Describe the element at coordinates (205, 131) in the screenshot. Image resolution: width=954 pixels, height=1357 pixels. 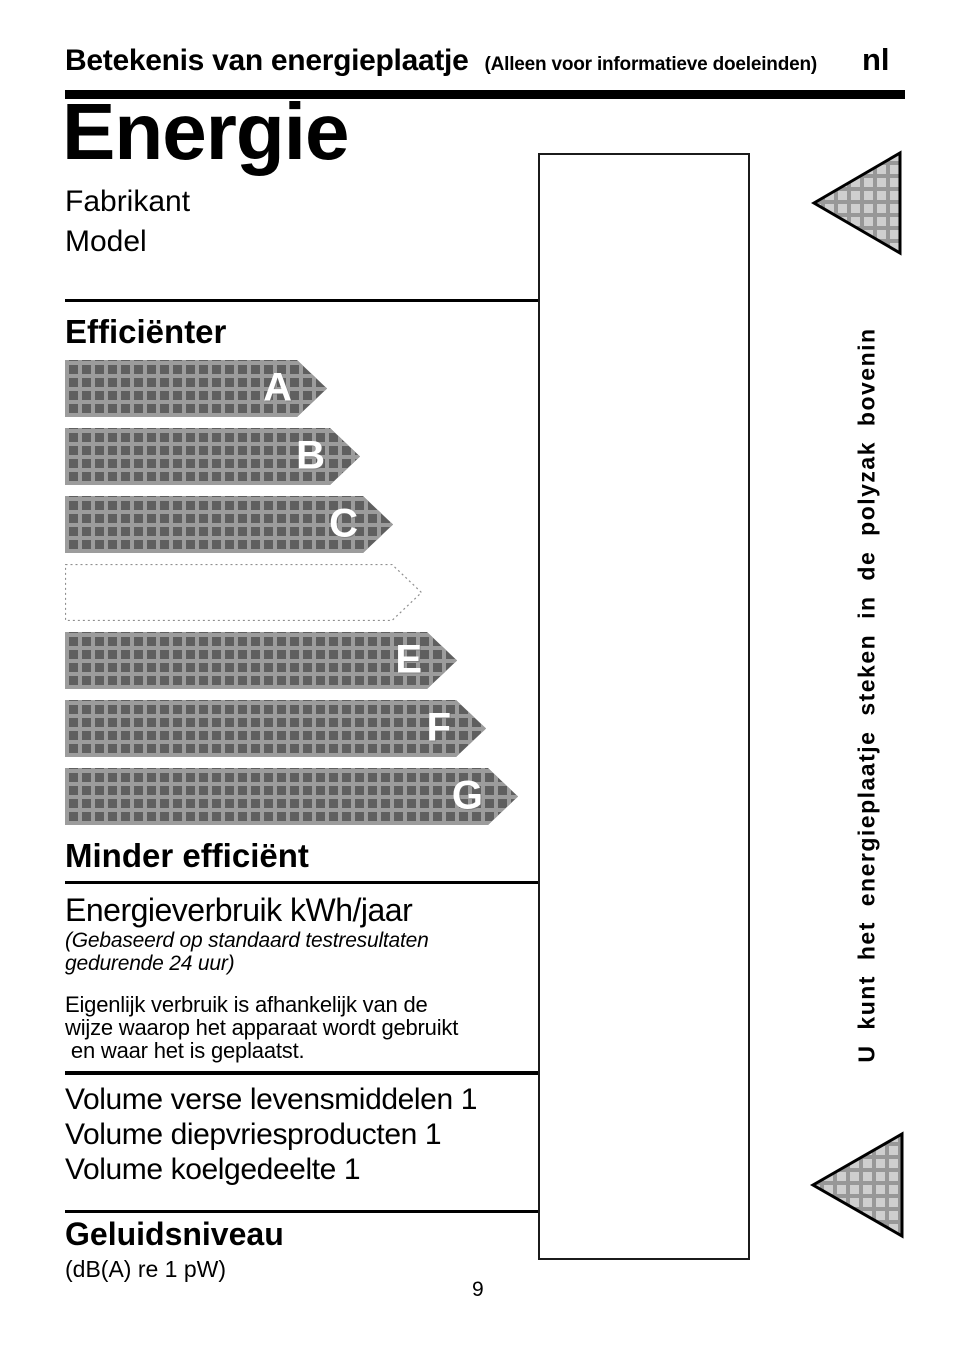
I see `label-title: Energie` at that location.